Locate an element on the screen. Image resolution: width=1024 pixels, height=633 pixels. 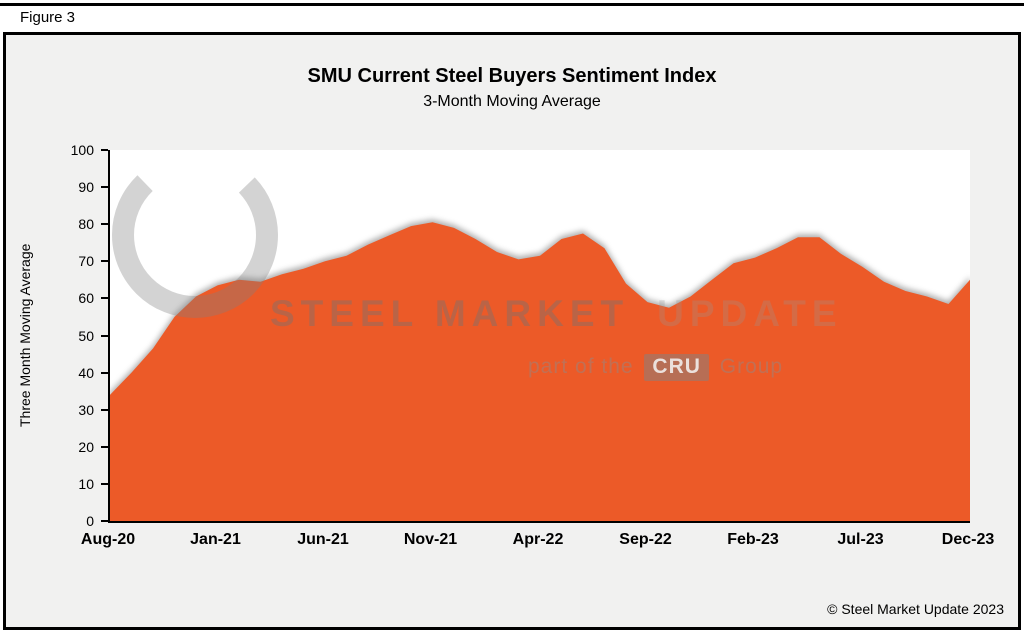
y-tick-label: 20 is located at coordinates (86, 446).